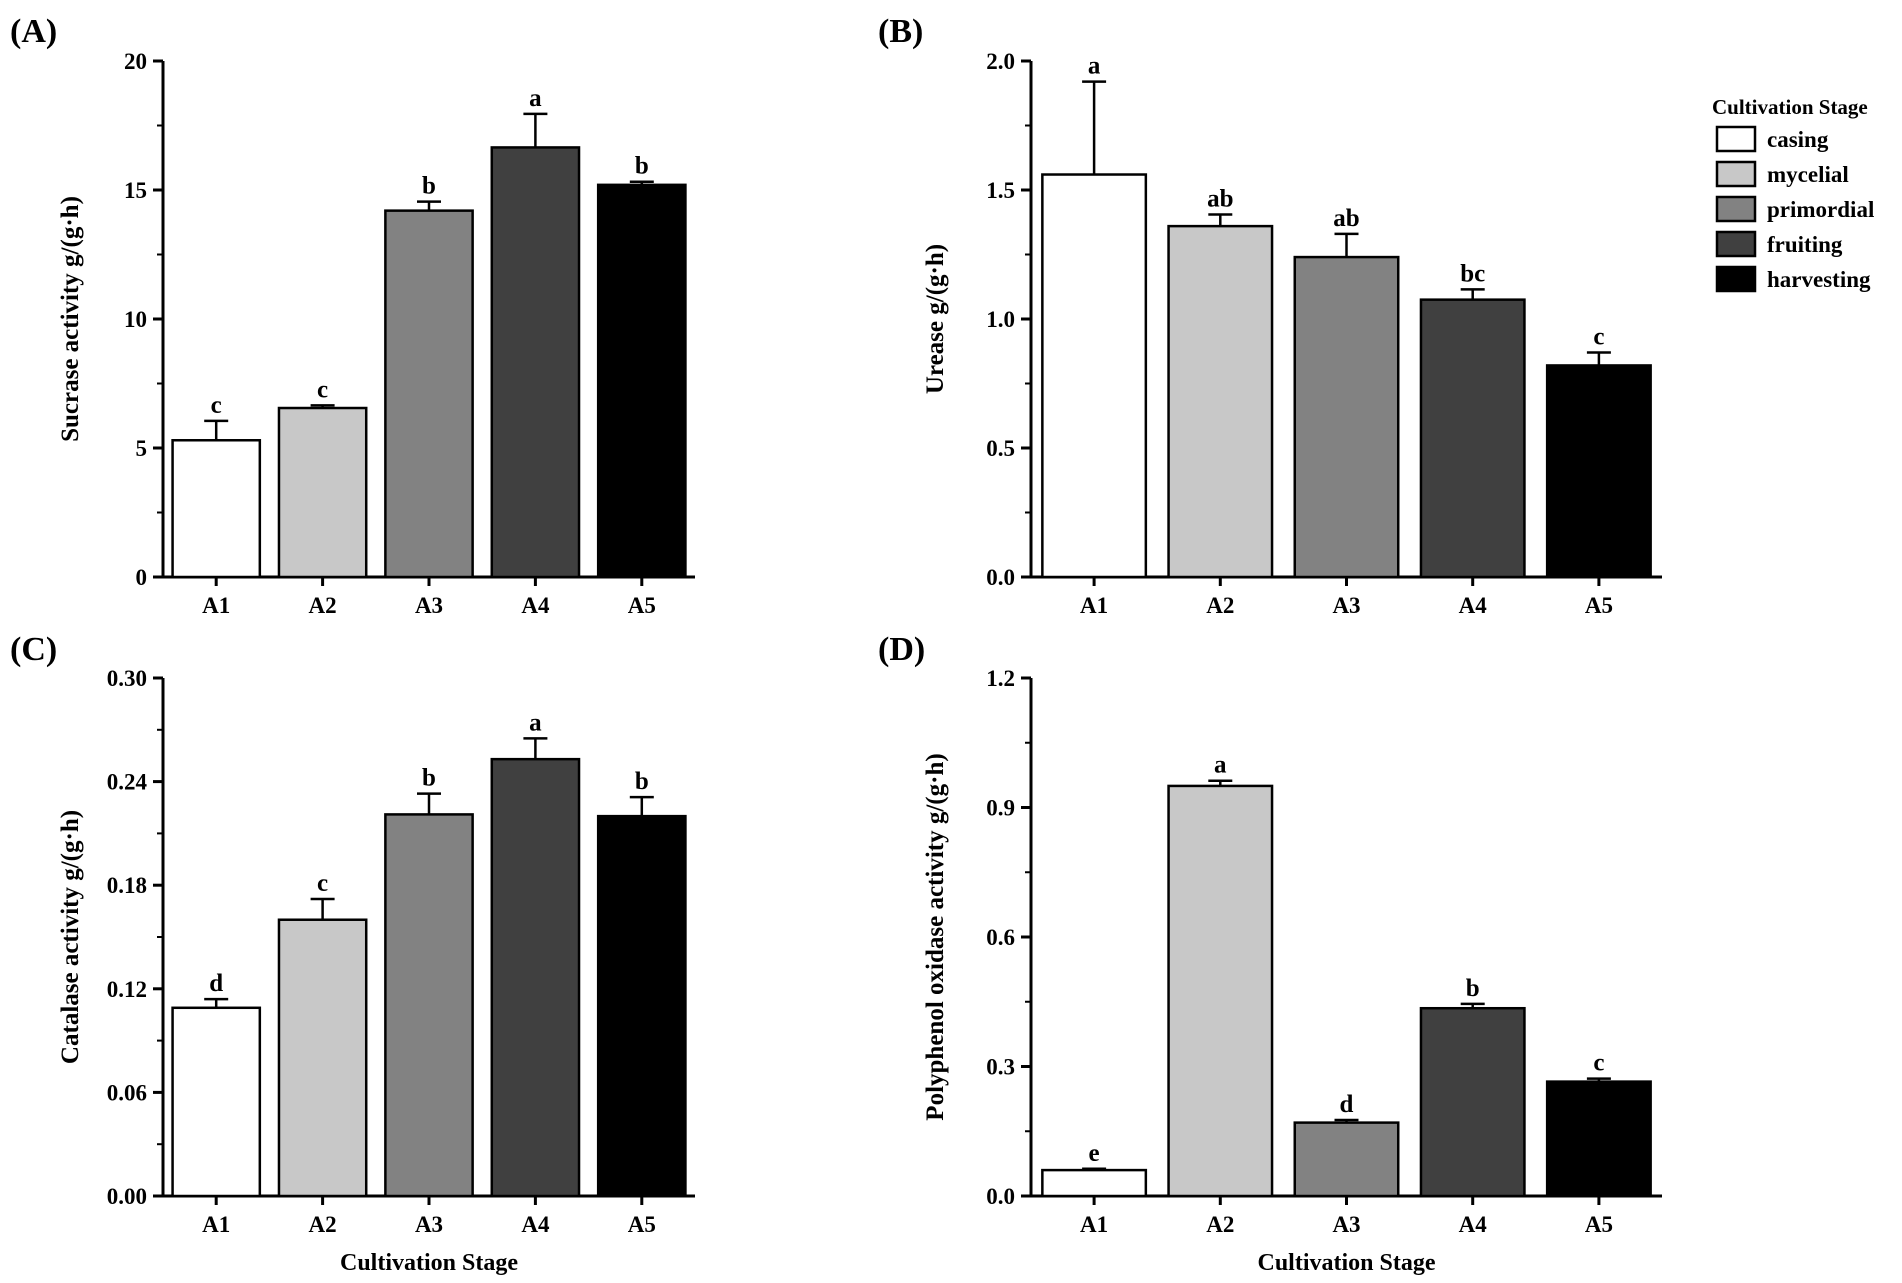 Image resolution: width=1902 pixels, height=1283 pixels. What do you see at coordinates (935, 319) in the screenshot?
I see `y-axis-label: Urease g/(g·h)` at bounding box center [935, 319].